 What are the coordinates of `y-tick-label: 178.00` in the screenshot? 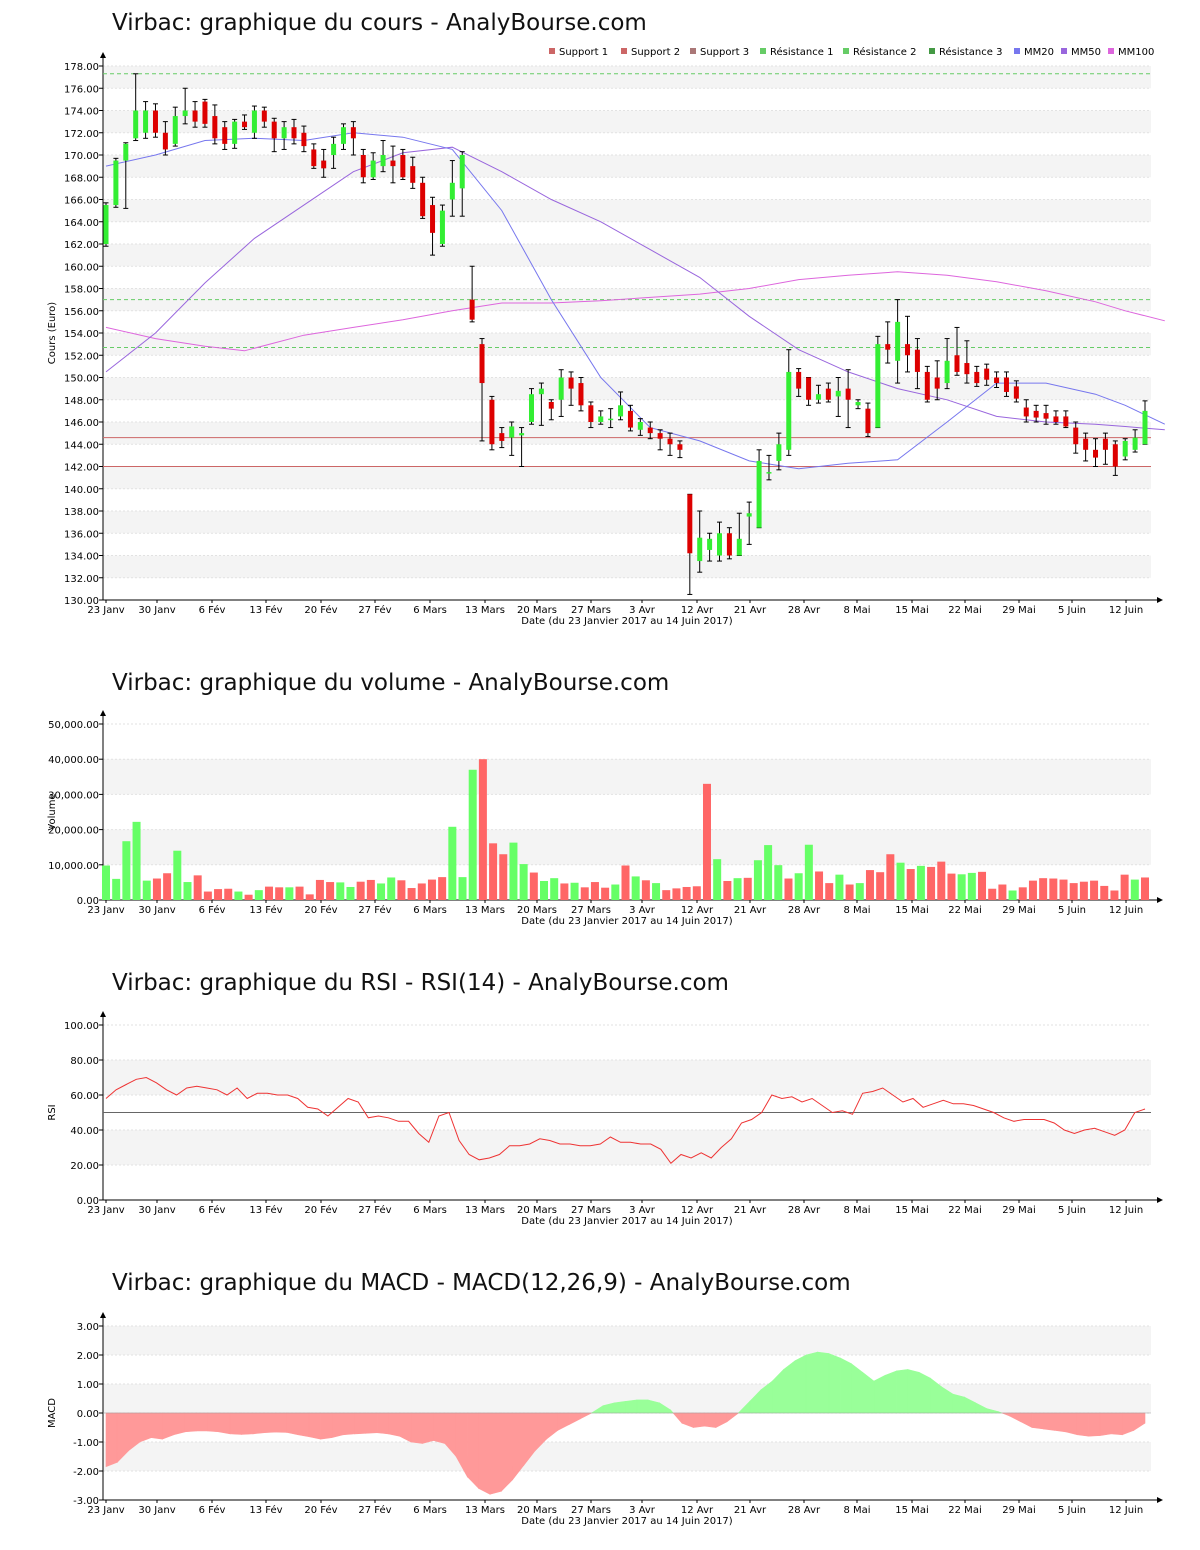 It's located at (81, 67).